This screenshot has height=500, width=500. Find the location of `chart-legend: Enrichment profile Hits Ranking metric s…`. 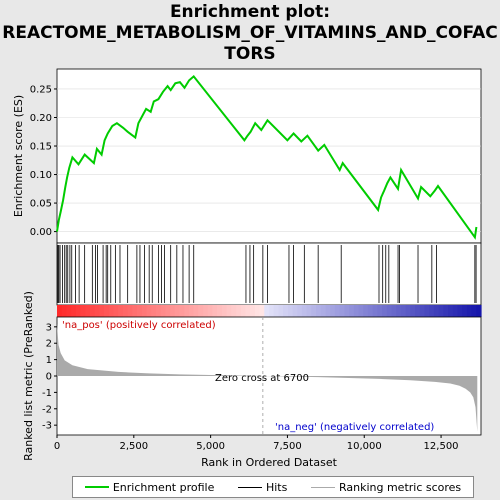

chart-legend: Enrichment profile Hits Ranking metric s… is located at coordinates (273, 487).